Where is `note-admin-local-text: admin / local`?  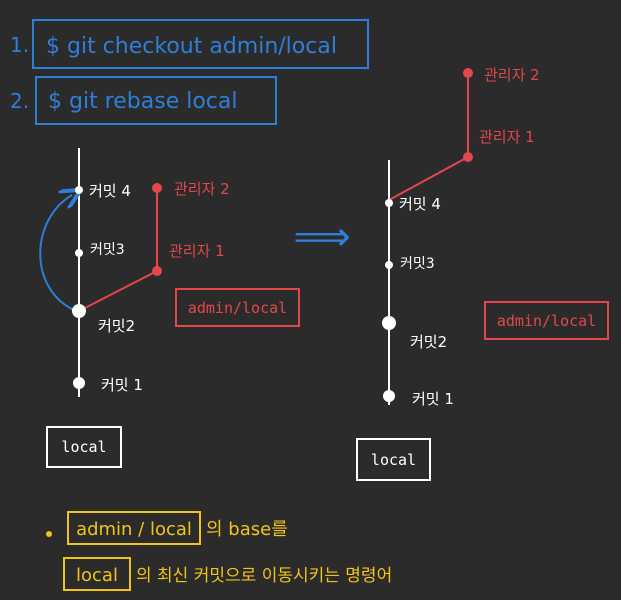
note-admin-local-text: admin / local is located at coordinates (134, 529).